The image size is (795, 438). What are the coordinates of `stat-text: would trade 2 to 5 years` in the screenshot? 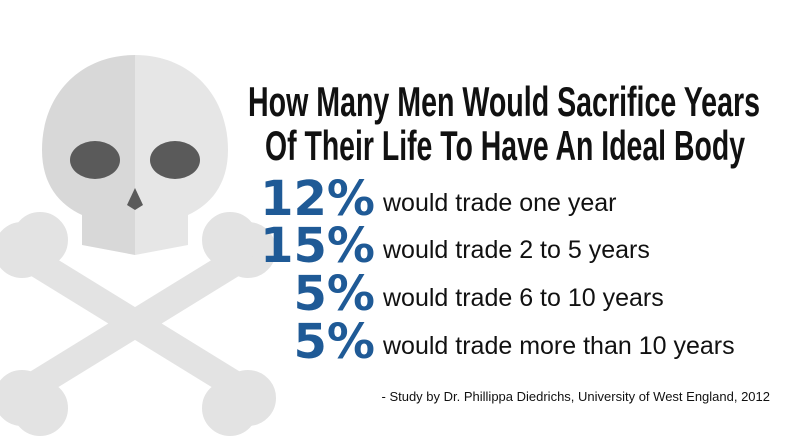 It's located at (516, 250).